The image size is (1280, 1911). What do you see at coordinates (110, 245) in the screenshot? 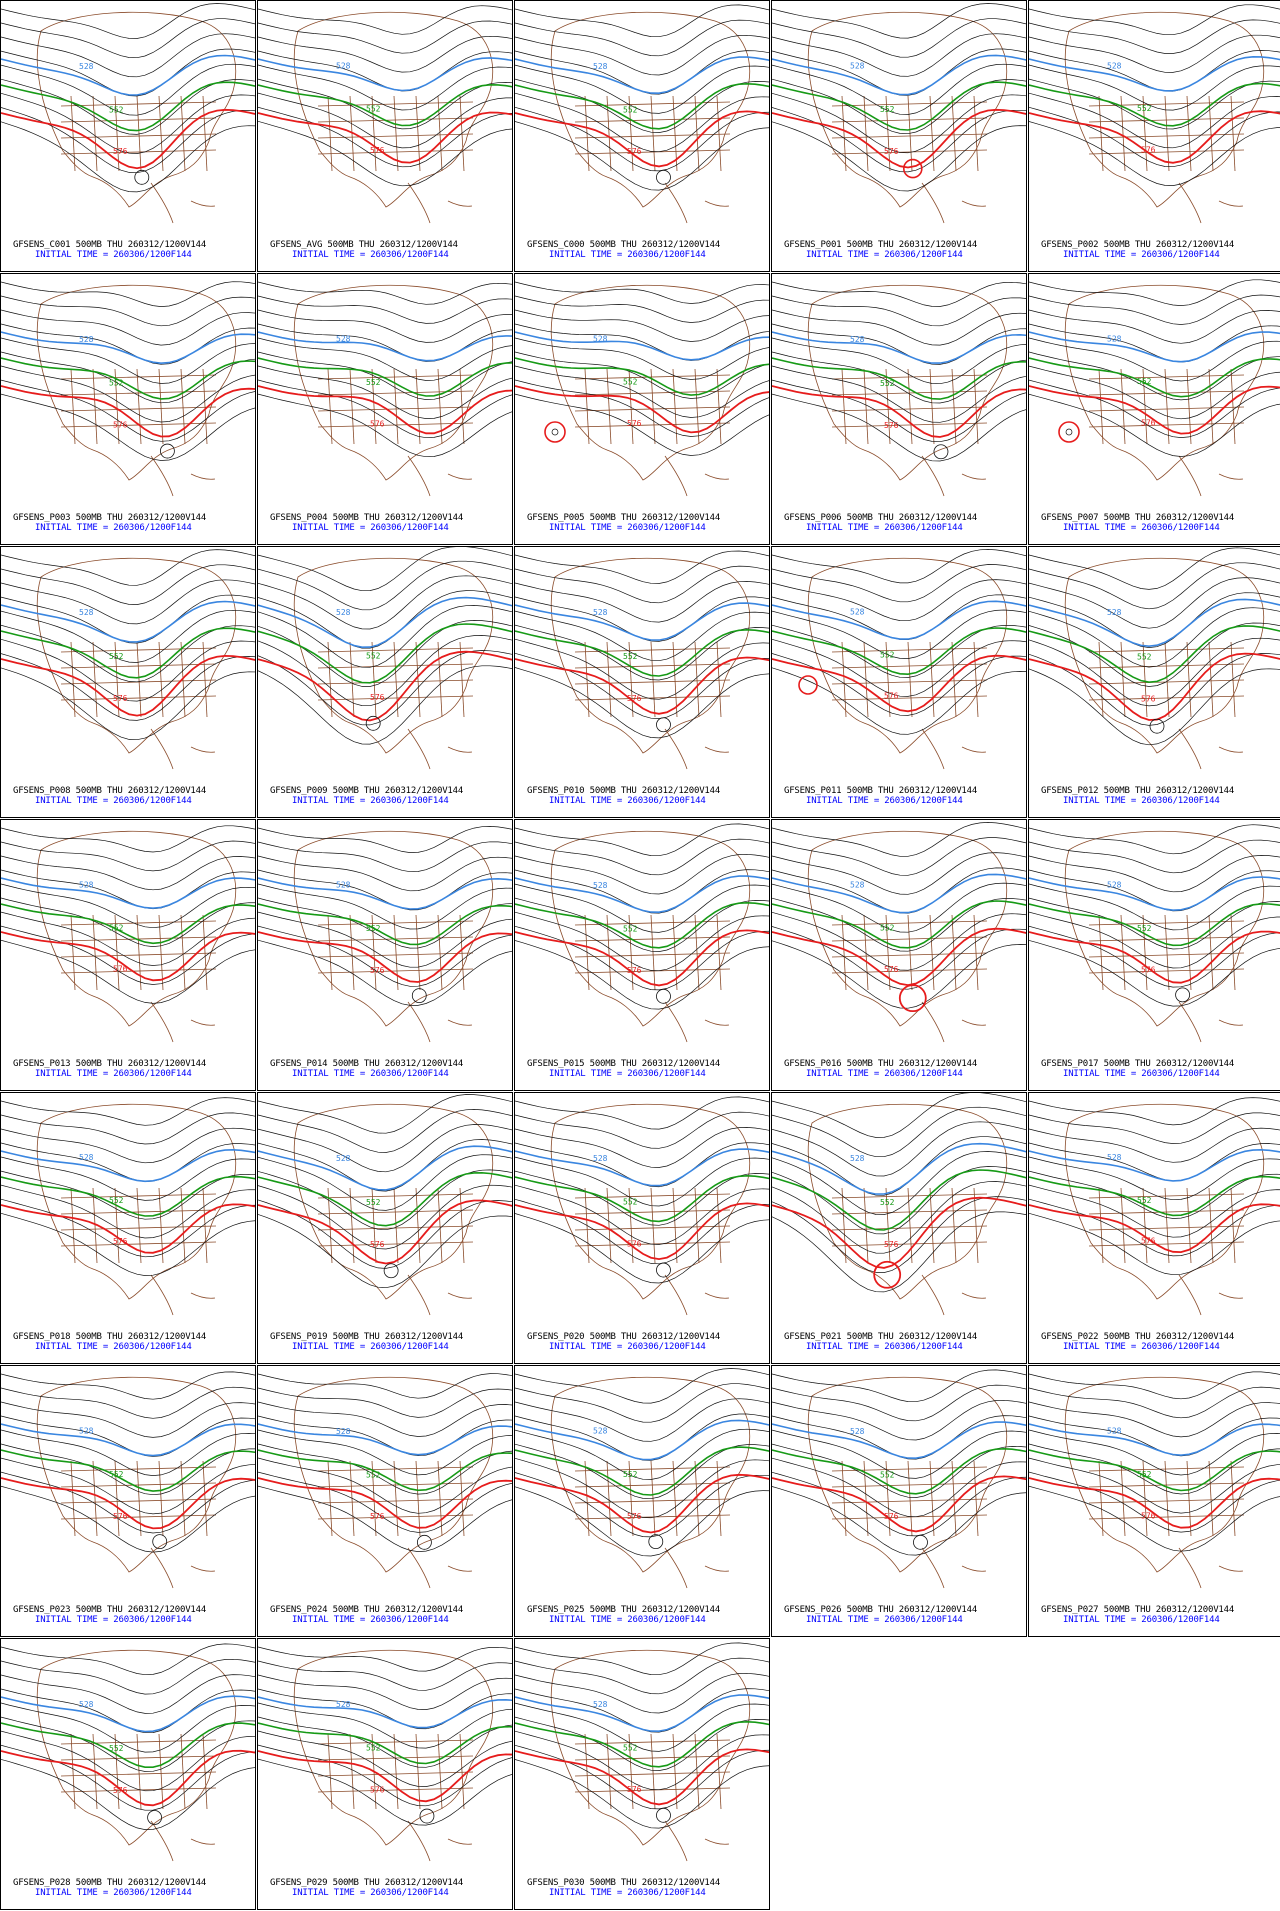
I see `panel-title: GFSENS_C001 500MB THU 260312/1200V144` at bounding box center [110, 245].